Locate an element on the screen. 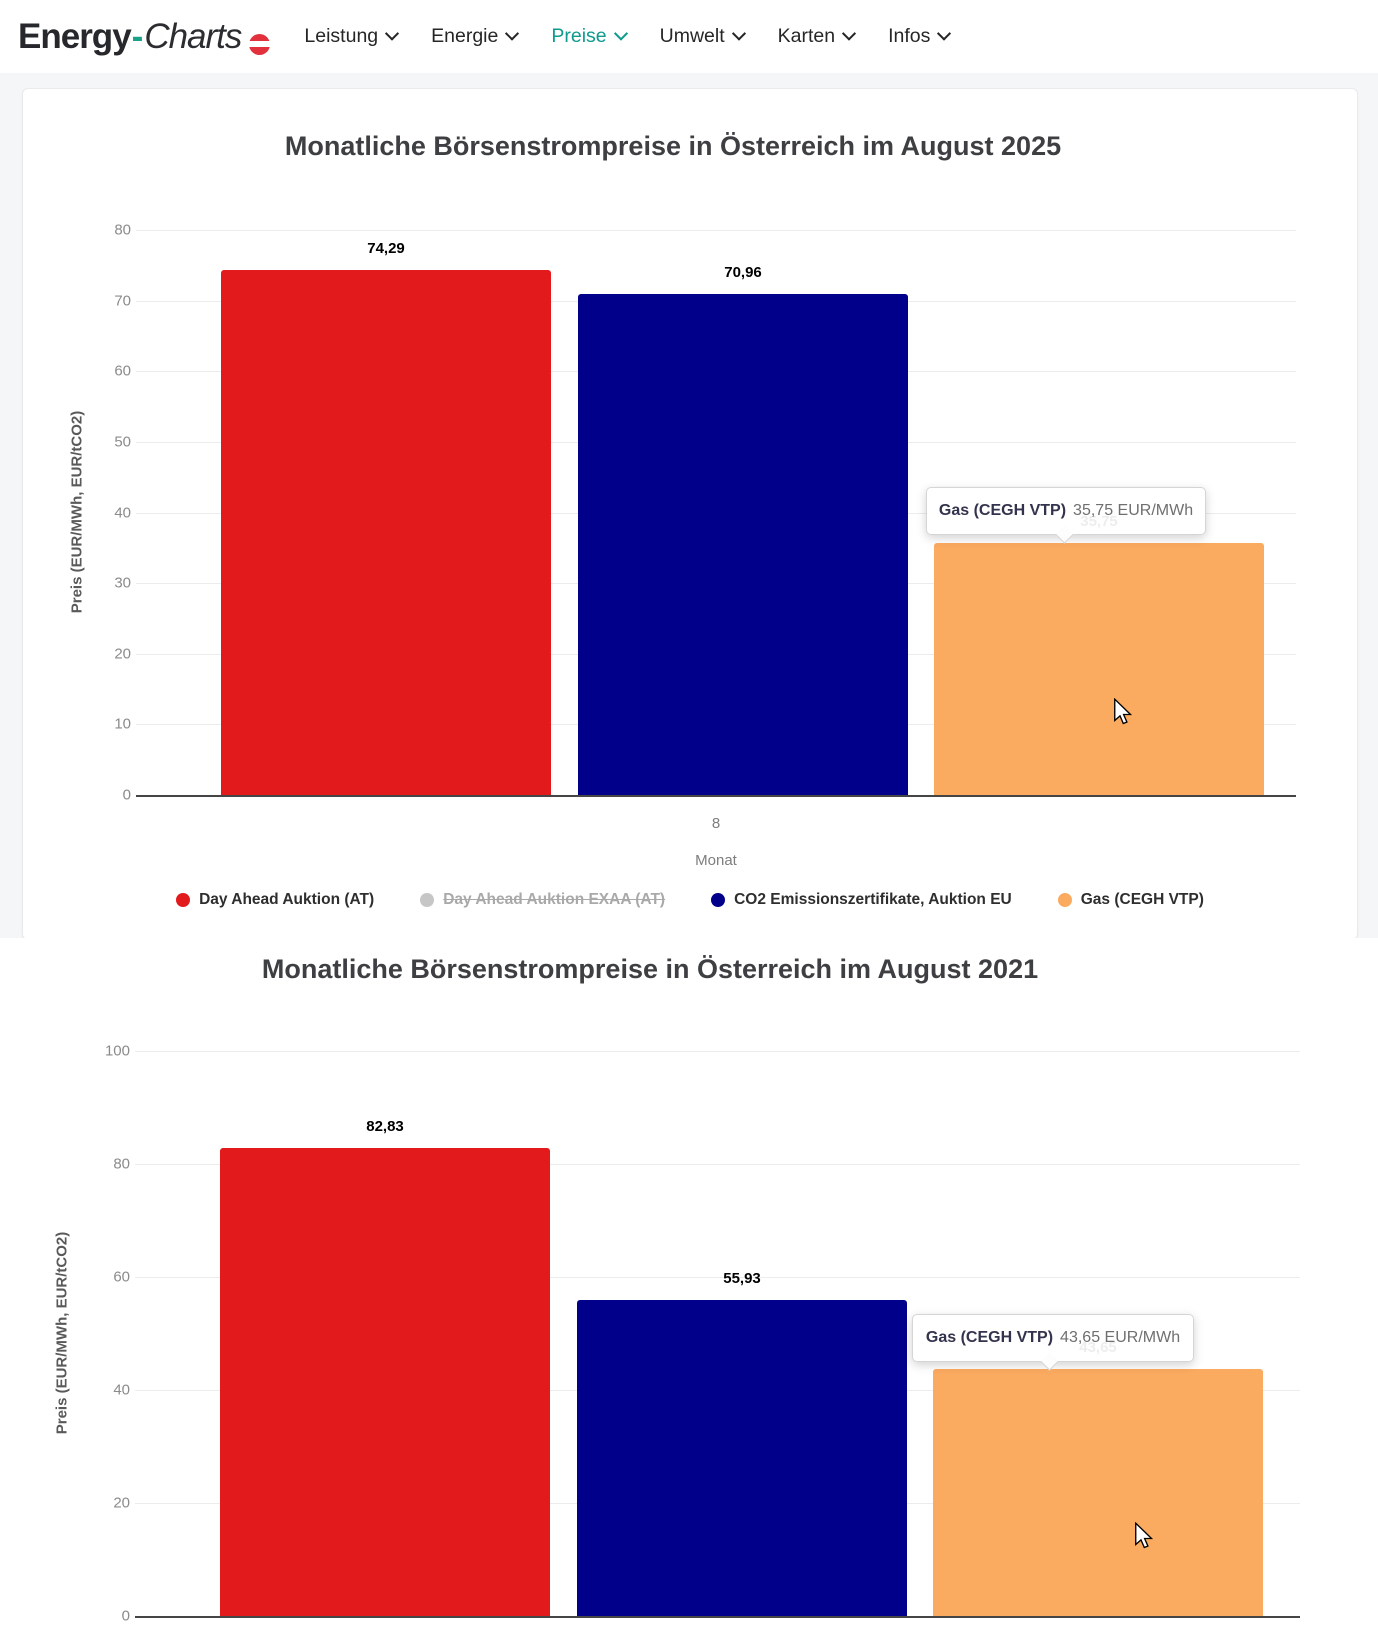 Image resolution: width=1378 pixels, height=1633 pixels. legend-label: CO2 Emissionszertifikate, Auktion EU is located at coordinates (873, 899).